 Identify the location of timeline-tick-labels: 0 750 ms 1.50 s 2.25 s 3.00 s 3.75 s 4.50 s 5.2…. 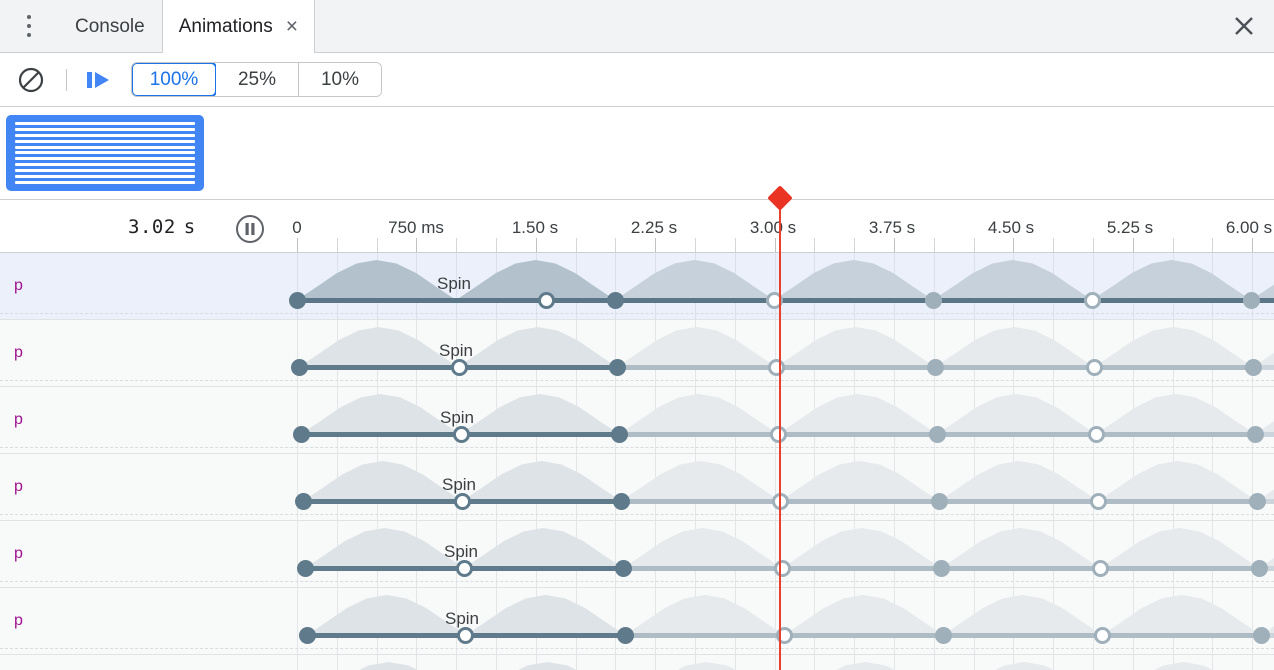
(637, 225).